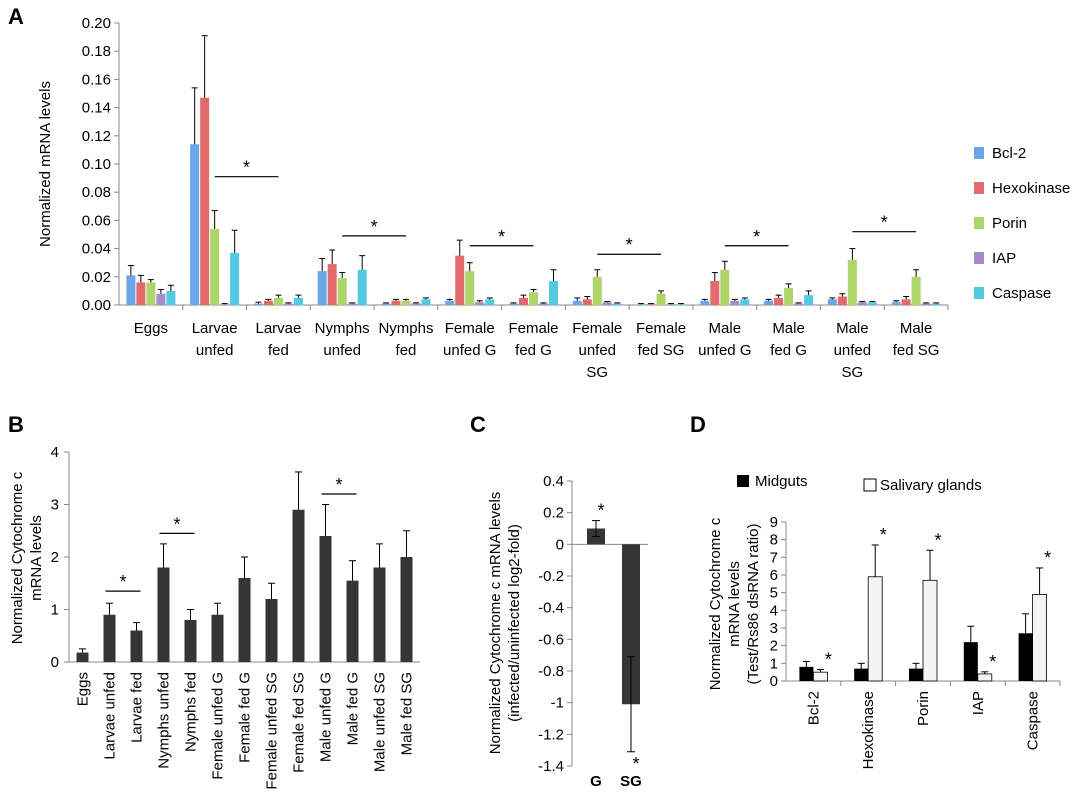 Image resolution: width=1075 pixels, height=800 pixels. What do you see at coordinates (245, 717) in the screenshot?
I see `category-label: Female fed G` at bounding box center [245, 717].